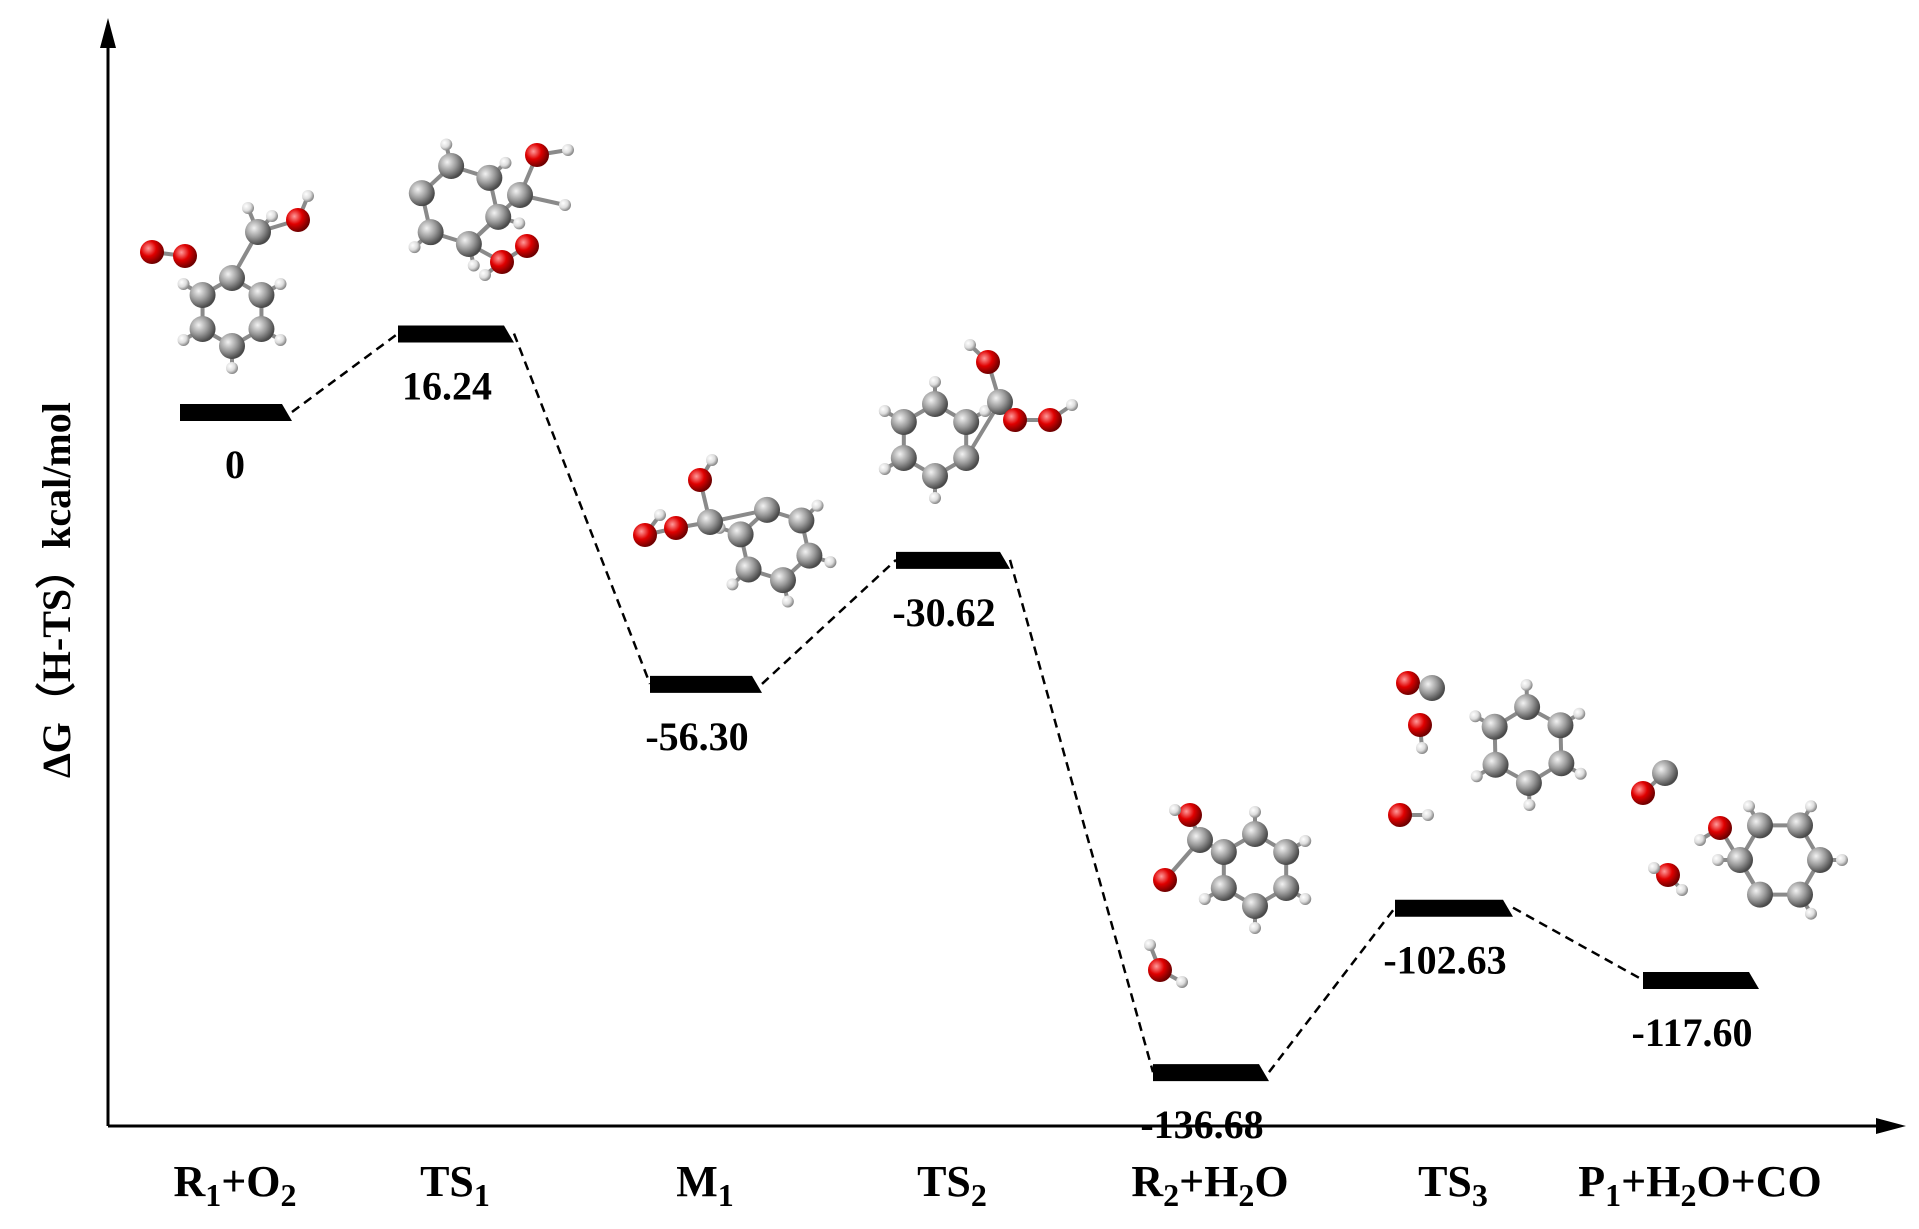 This screenshot has height=1229, width=1919. What do you see at coordinates (108, 33) in the screenshot?
I see `y-axis-arrow` at bounding box center [108, 33].